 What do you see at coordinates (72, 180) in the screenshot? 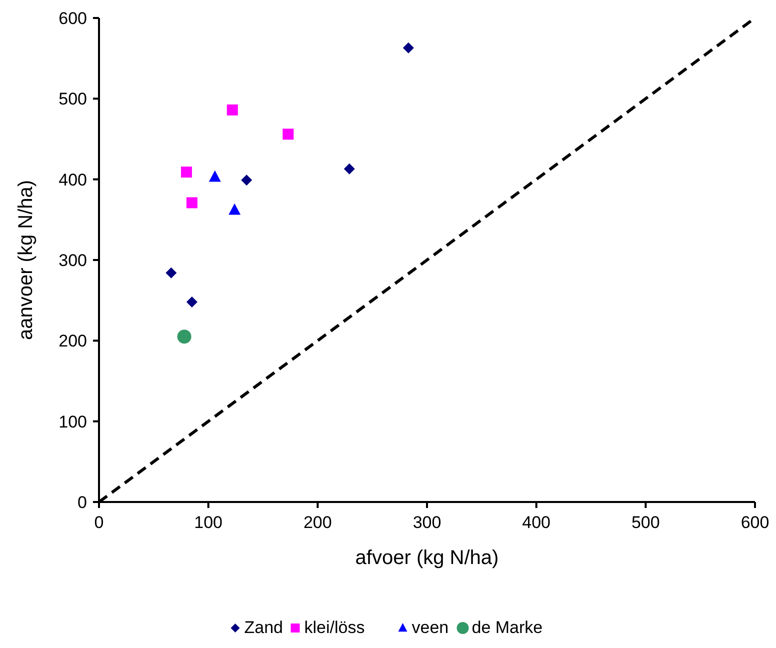
I see `y-tick-label: 400` at bounding box center [72, 180].